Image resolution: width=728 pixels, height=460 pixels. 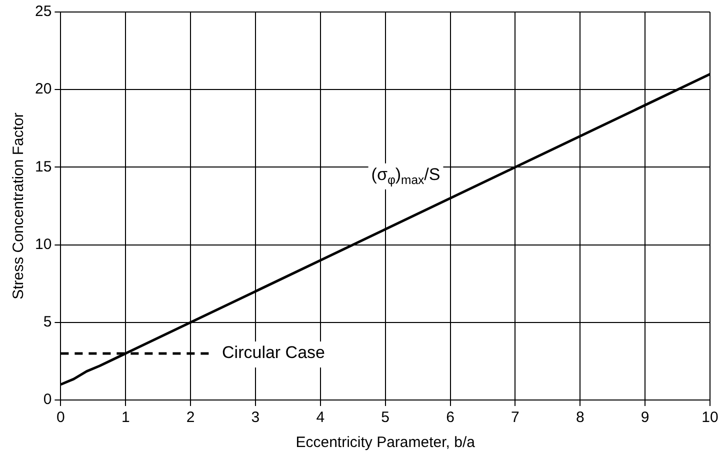 I want to click on x-tick-label: 4, so click(x=320, y=417).